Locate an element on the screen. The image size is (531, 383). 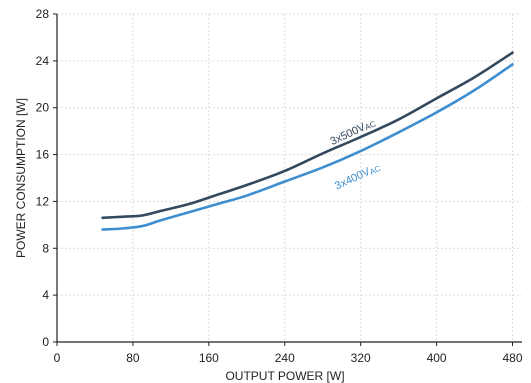
y-tick-label: 20 is located at coordinates (43, 108).